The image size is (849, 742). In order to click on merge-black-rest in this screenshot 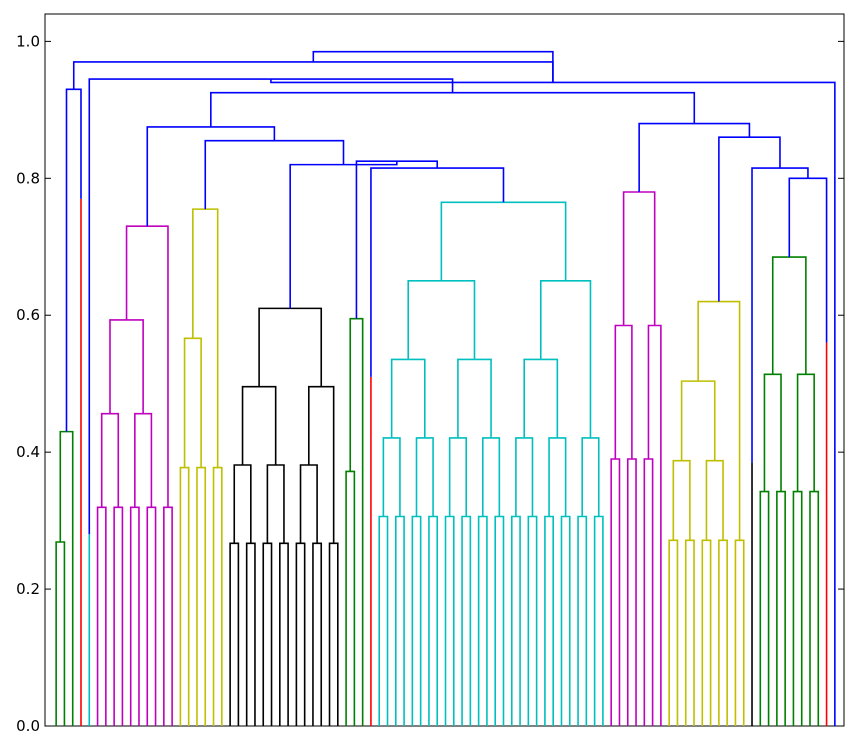, I will do `click(343, 235)`.